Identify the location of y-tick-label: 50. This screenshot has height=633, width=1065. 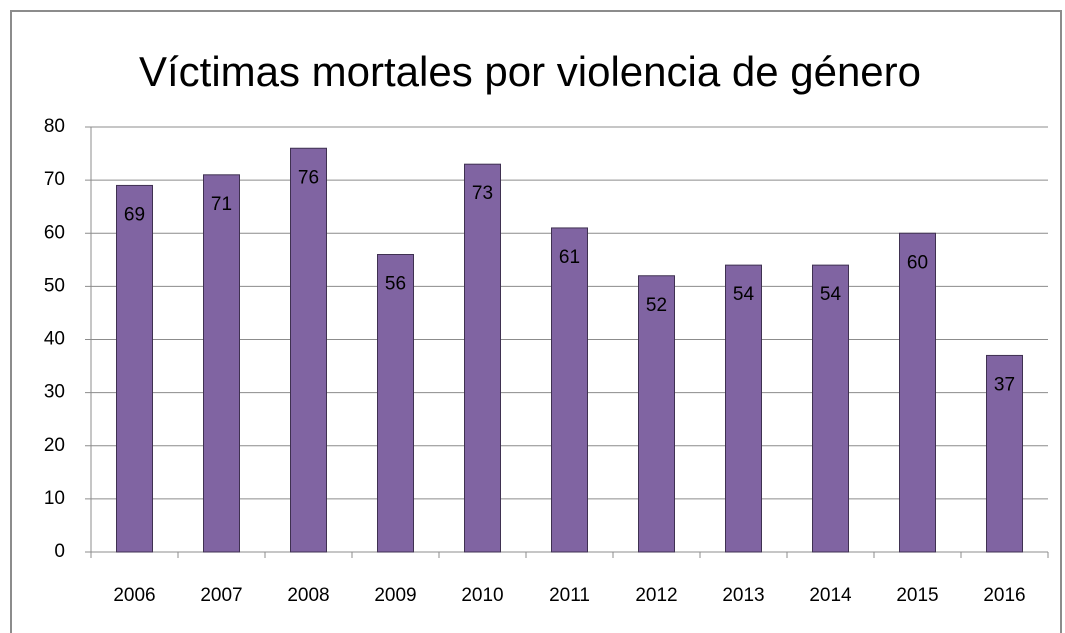
(54, 285).